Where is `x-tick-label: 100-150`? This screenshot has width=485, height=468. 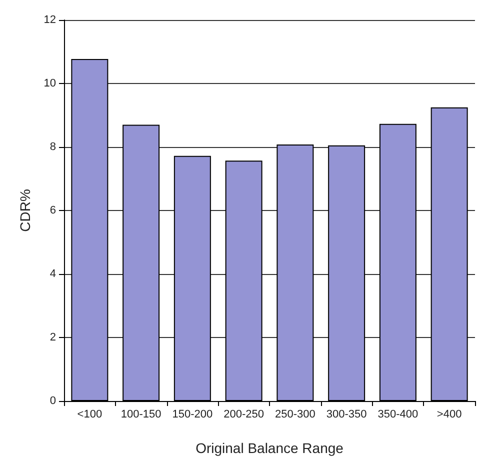
x-tick-label: 100-150 is located at coordinates (141, 414).